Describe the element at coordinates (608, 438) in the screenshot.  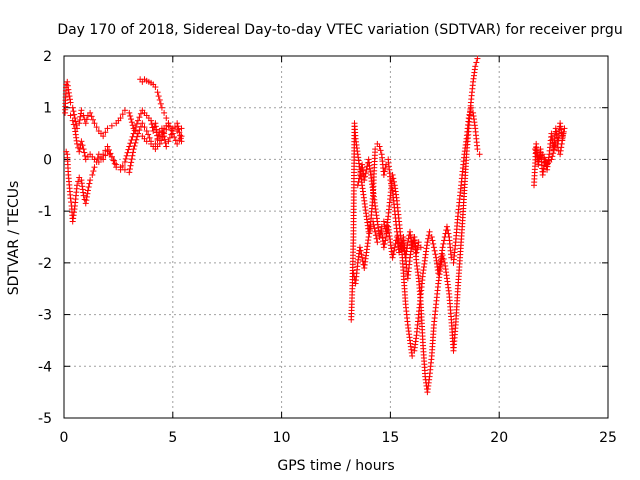
I see `x-tick-label: 25` at that location.